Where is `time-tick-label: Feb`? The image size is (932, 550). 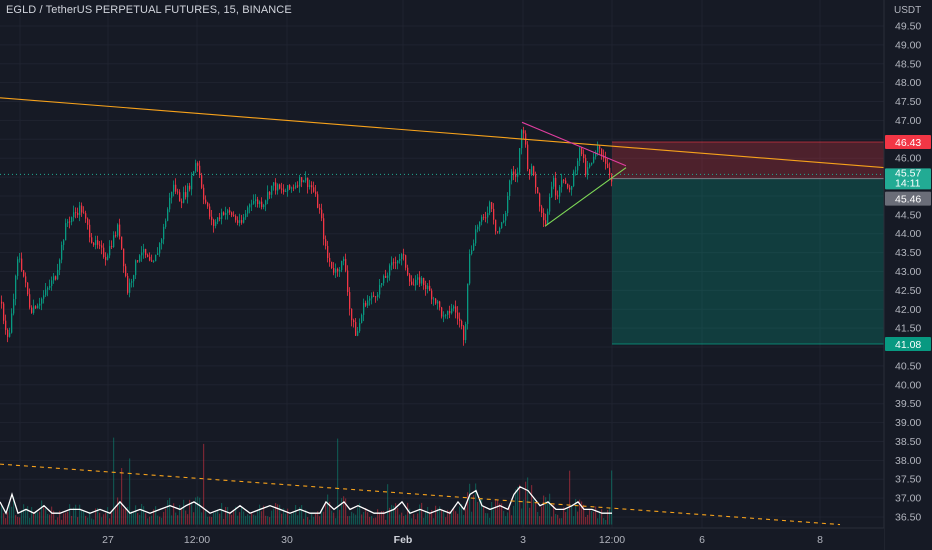
time-tick-label: Feb is located at coordinates (403, 540).